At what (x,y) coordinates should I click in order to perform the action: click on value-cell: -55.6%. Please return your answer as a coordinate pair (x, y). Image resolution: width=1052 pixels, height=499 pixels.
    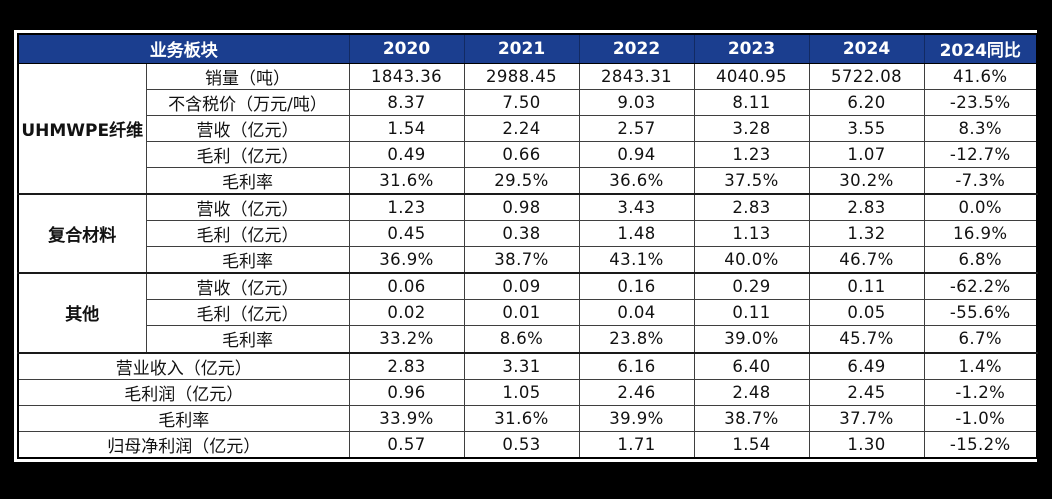
    Looking at the image, I should click on (980, 313).